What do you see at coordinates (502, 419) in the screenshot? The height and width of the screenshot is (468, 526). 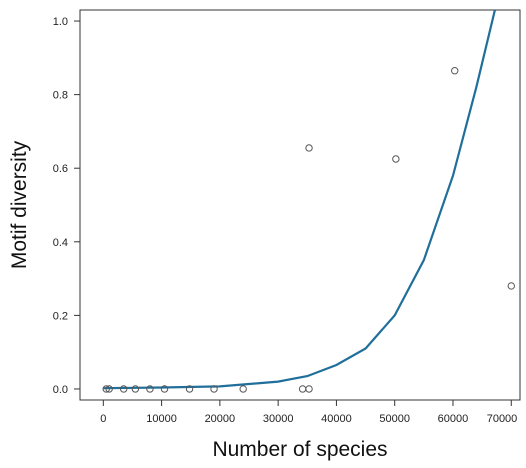 I see `x-tick-label: 70000` at bounding box center [502, 419].